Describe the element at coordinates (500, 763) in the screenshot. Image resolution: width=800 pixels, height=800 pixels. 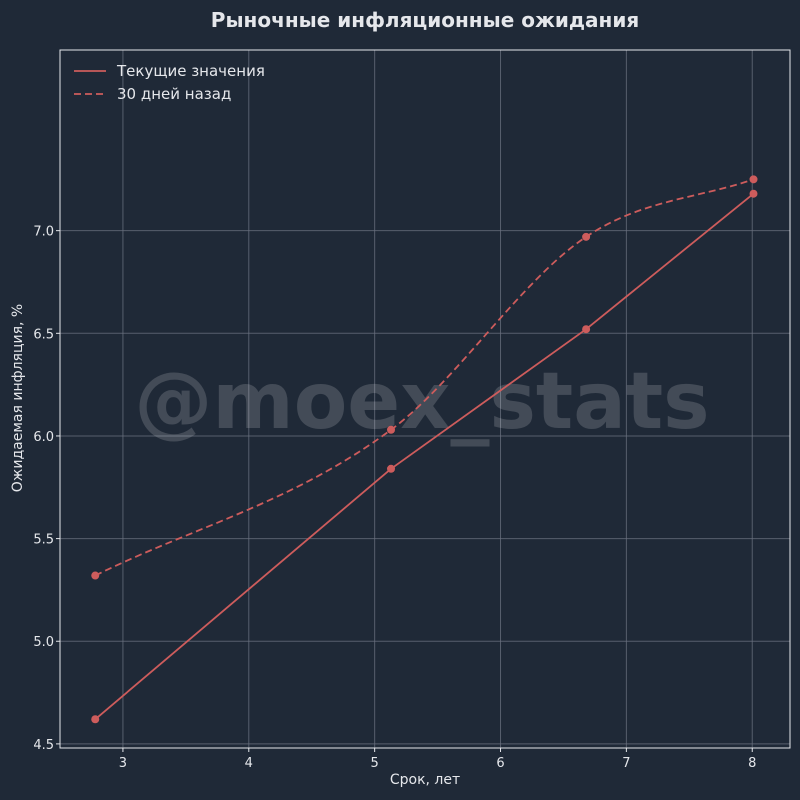
I see `x-tick-label: 6` at that location.